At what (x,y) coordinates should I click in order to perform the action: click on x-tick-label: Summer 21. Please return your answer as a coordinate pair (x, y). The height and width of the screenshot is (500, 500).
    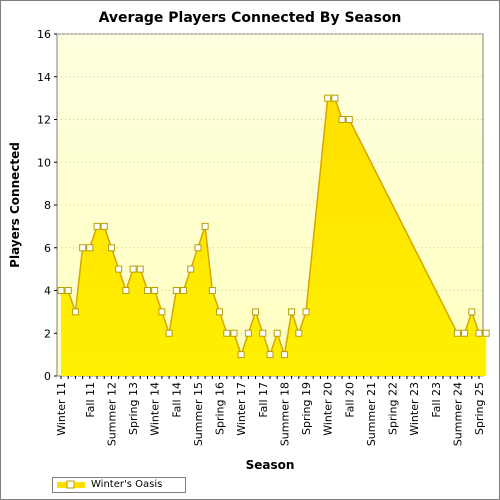
    Looking at the image, I should click on (371, 414).